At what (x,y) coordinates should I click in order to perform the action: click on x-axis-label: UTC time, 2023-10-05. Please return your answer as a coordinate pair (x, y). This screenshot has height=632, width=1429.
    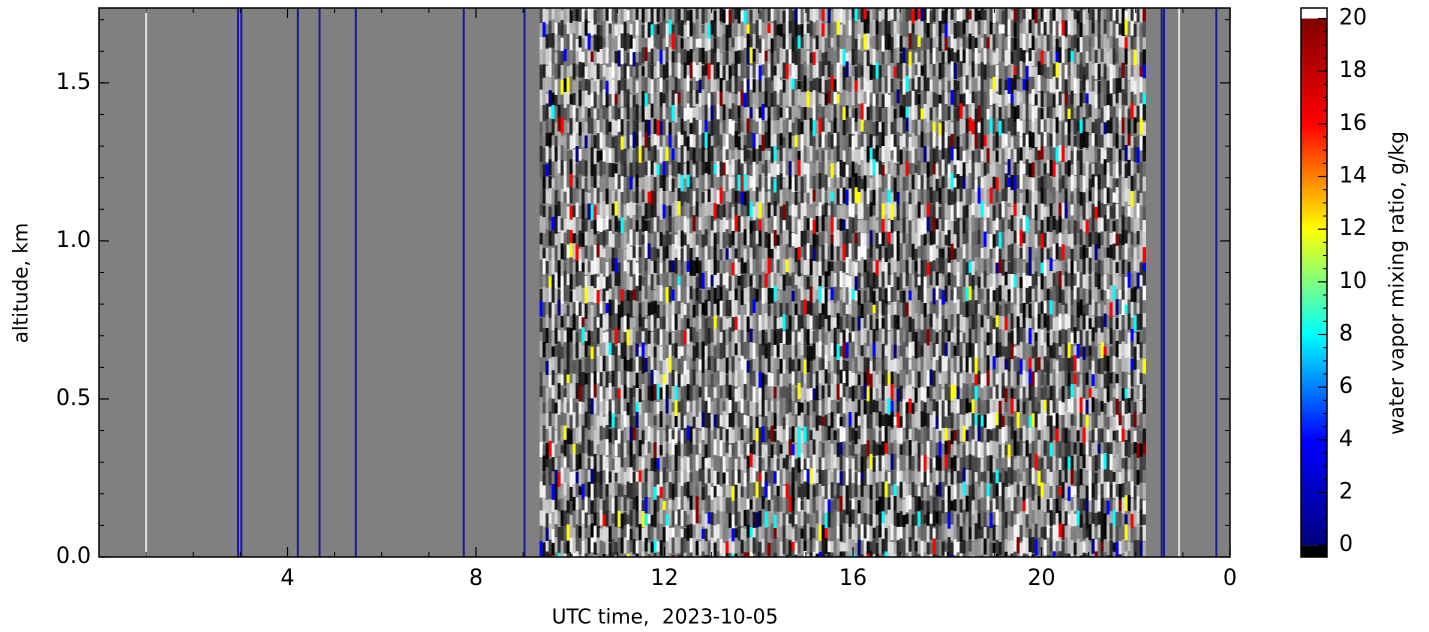
    Looking at the image, I should click on (665, 617).